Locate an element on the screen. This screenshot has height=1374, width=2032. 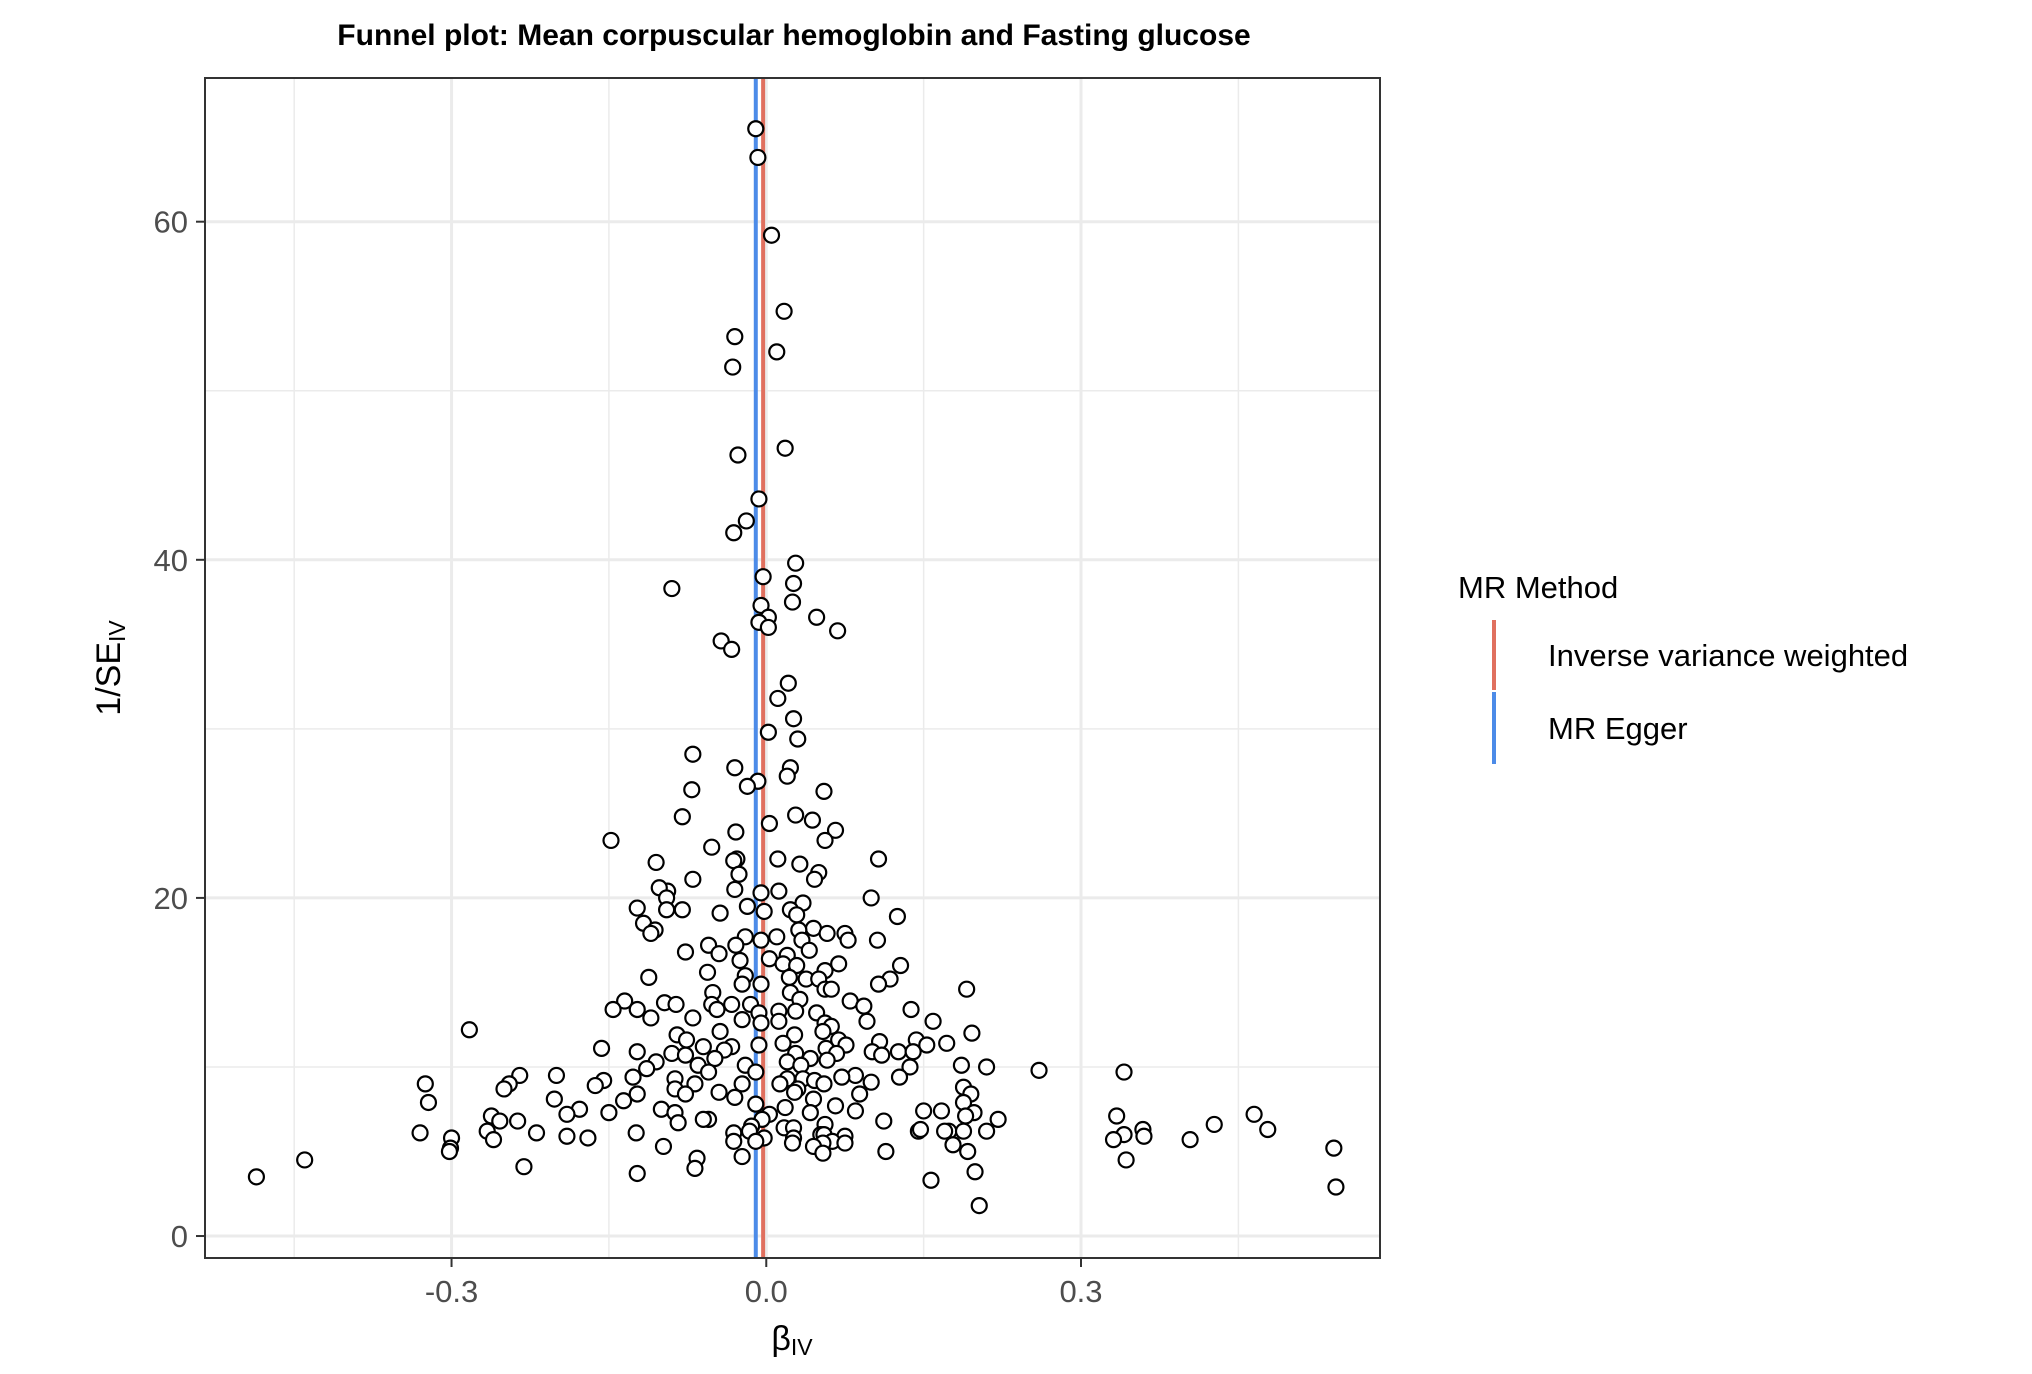
legend-label-mr-egger: MR Egger is located at coordinates (1618, 728).